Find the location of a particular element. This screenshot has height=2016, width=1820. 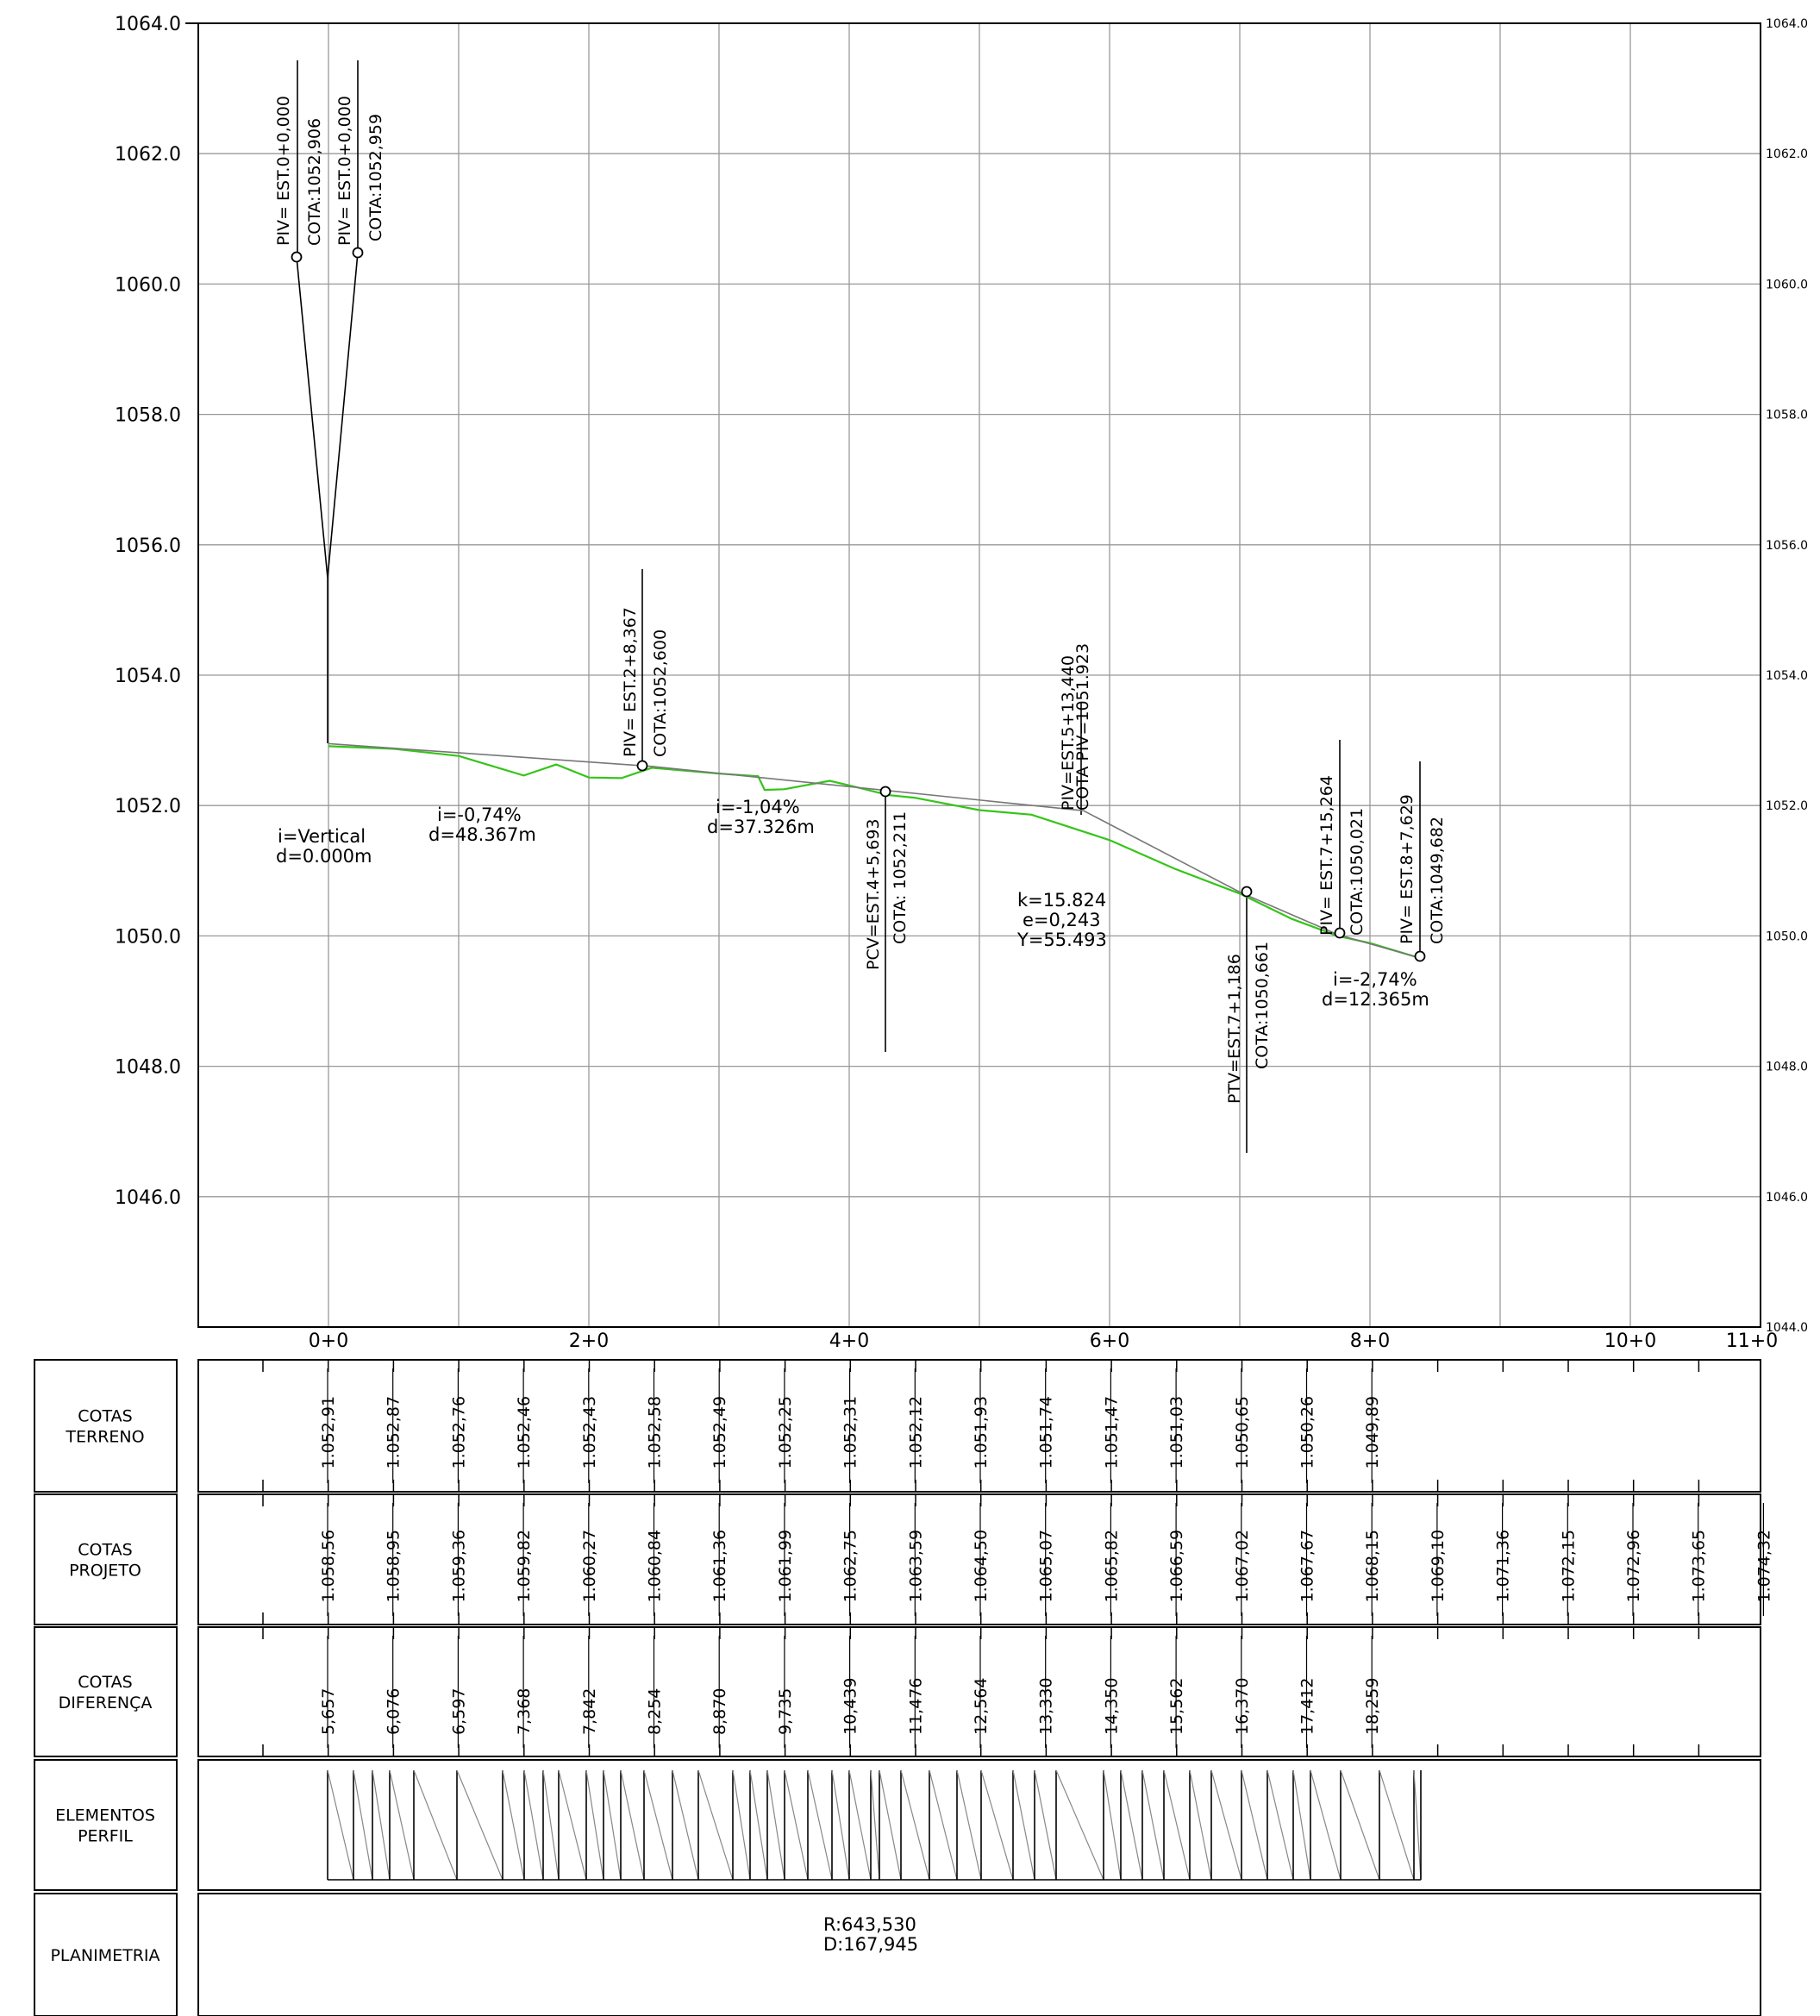

table-cell: 1.073,65 is located at coordinates (1700, 1567).